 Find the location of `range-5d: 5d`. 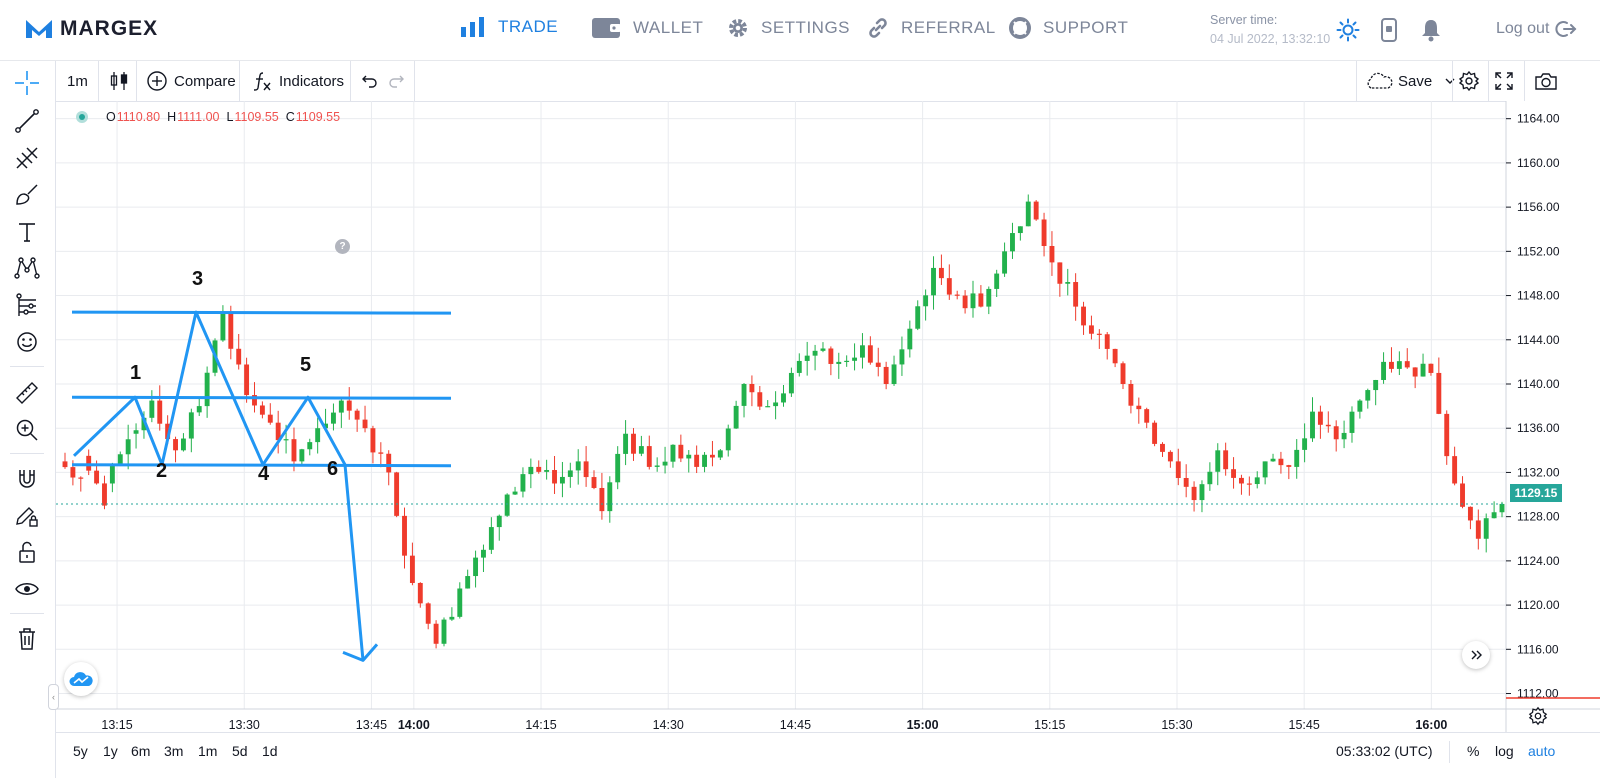

range-5d: 5d is located at coordinates (240, 751).